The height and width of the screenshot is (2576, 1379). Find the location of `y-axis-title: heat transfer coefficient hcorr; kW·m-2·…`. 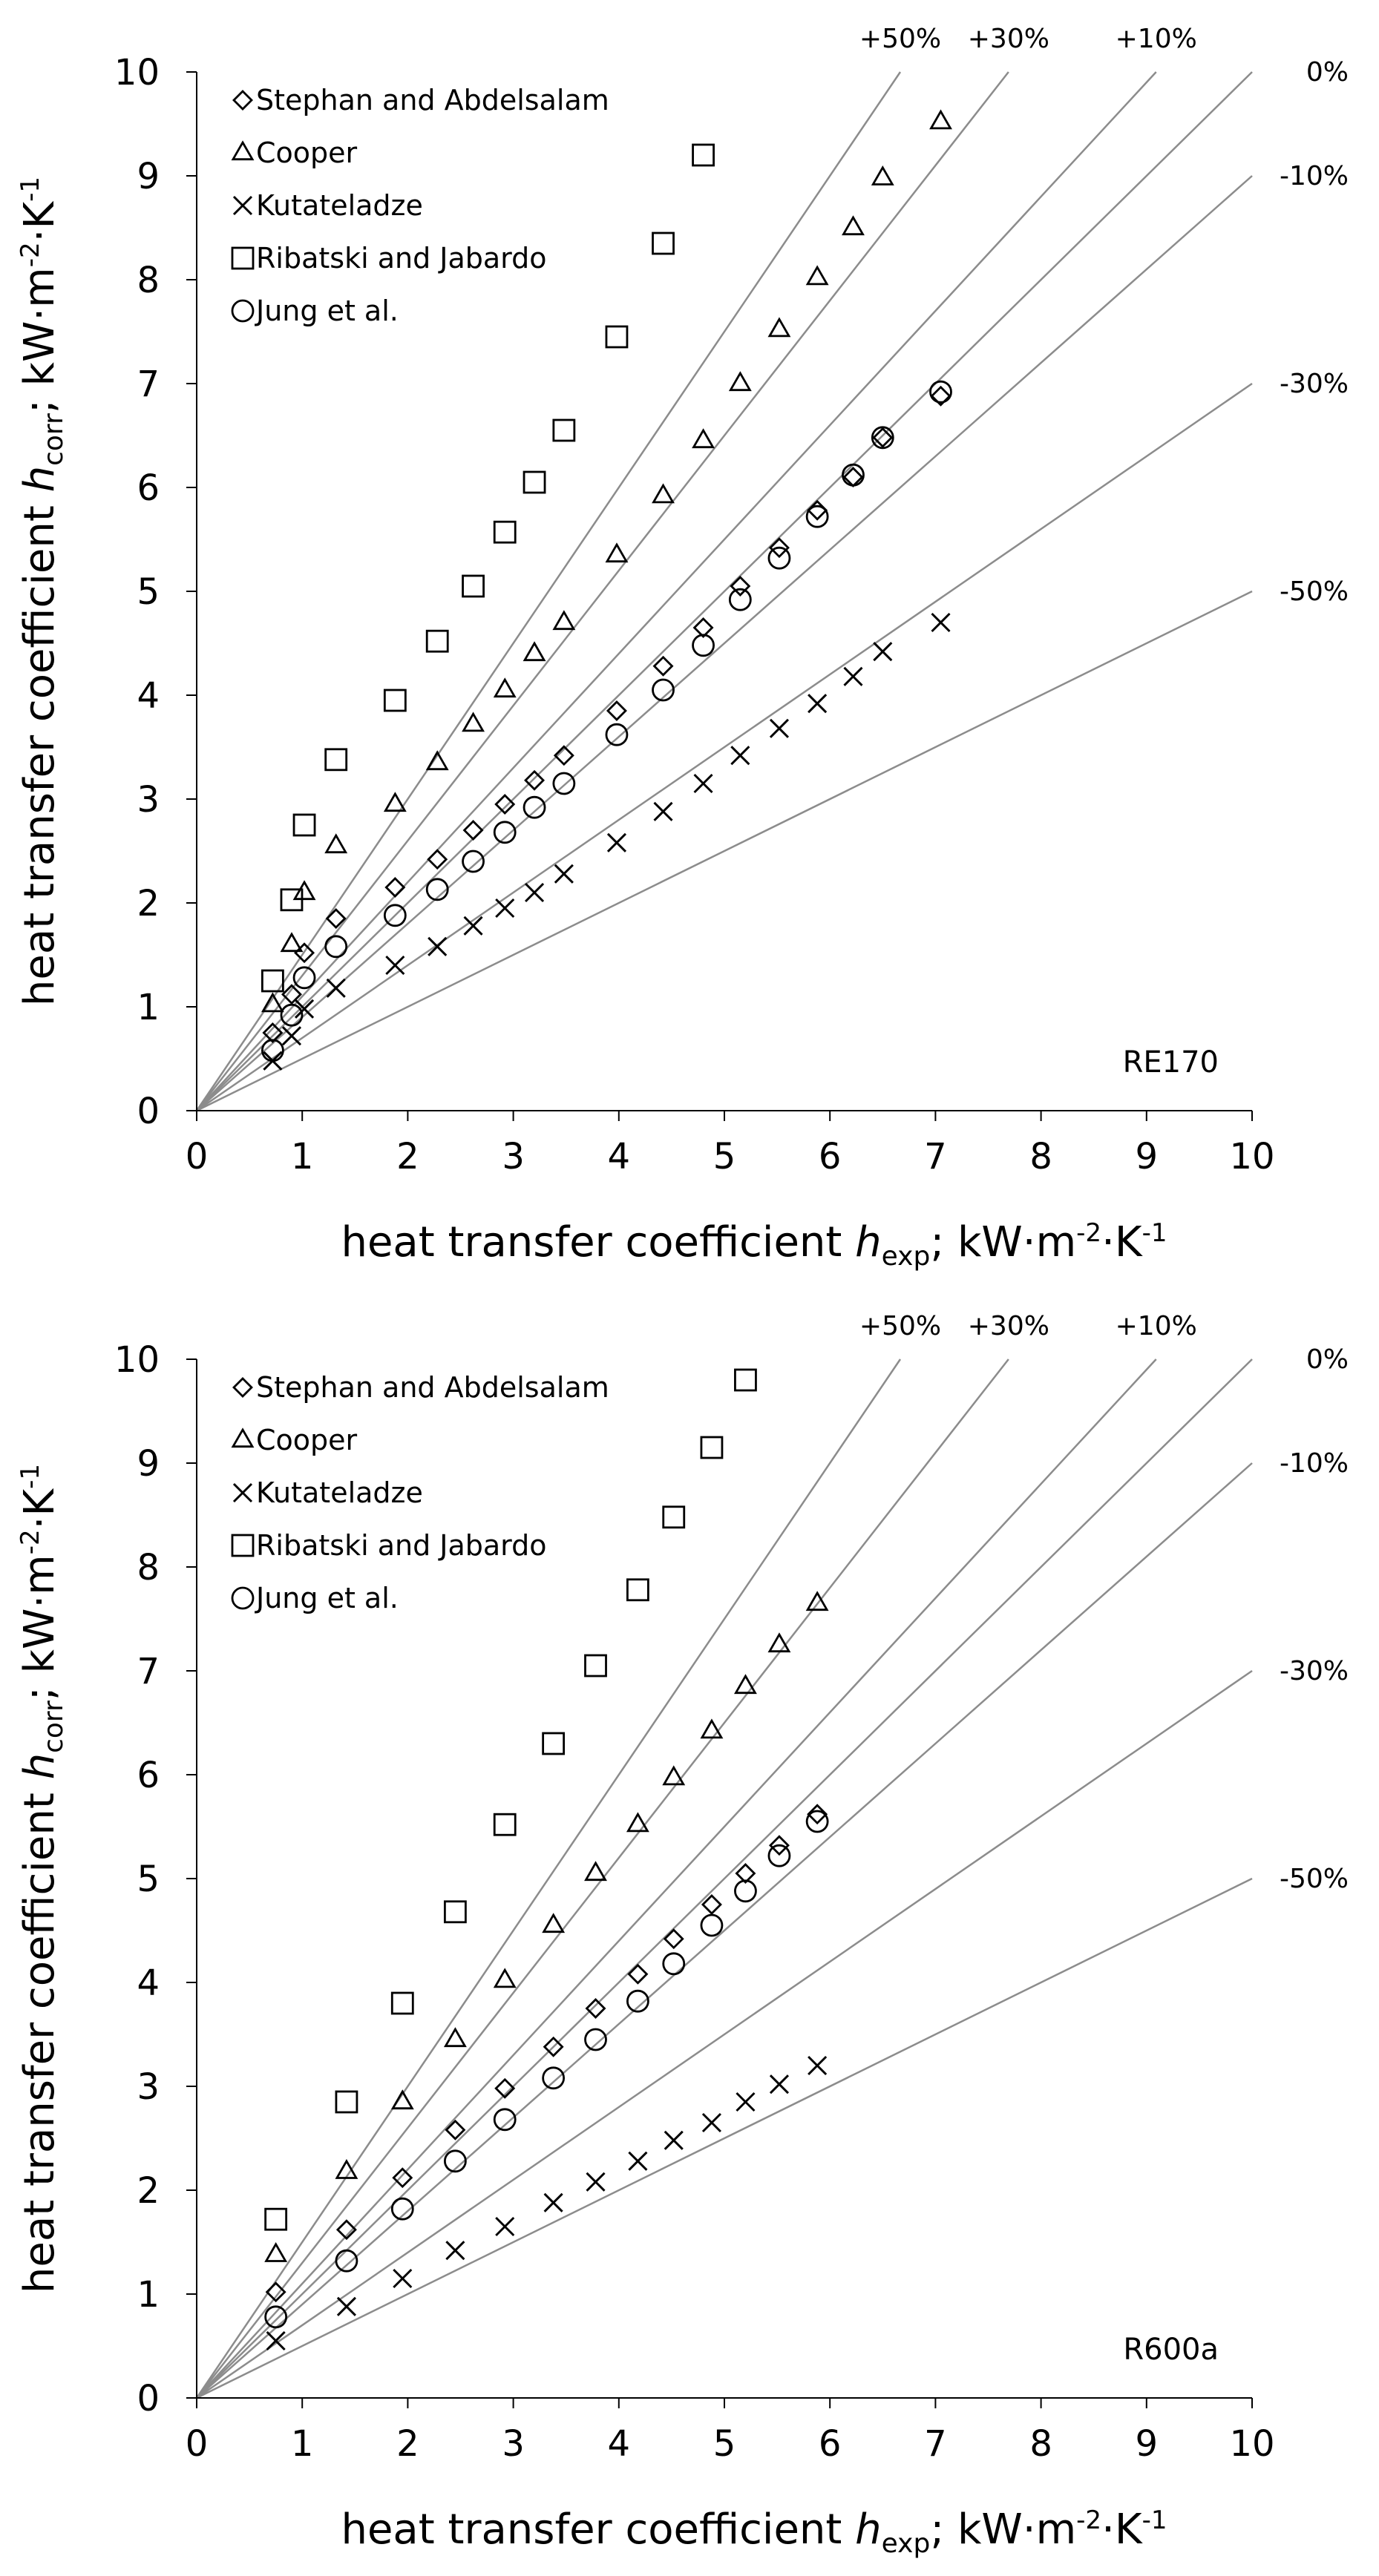

y-axis-title: heat transfer coefficient hcorr; kW·m-2·… is located at coordinates (42, 591).